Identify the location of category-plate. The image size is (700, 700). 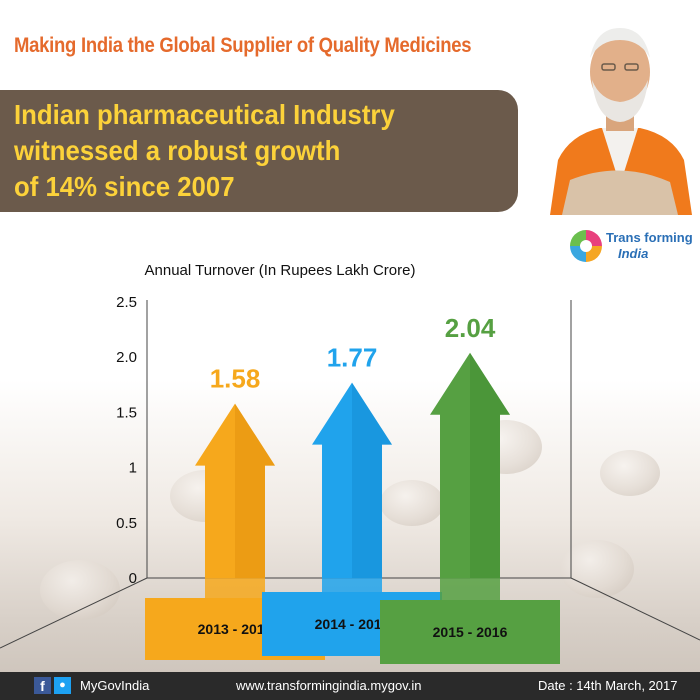
(470, 632).